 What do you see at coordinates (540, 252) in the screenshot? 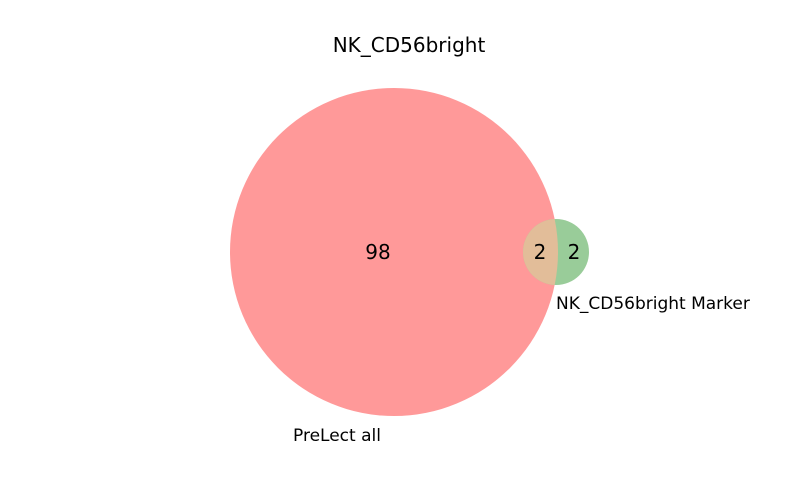
I see `intersection-count: 2` at bounding box center [540, 252].